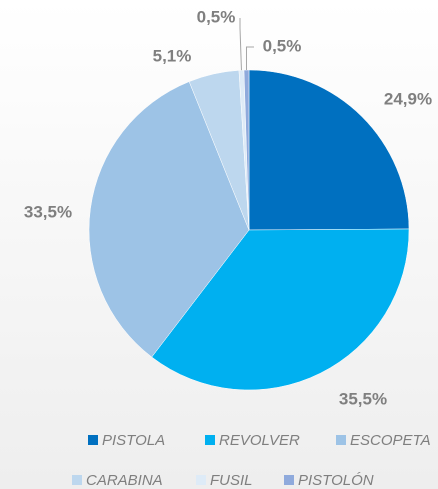 The image size is (438, 489). I want to click on pie-slice, so click(329, 150).